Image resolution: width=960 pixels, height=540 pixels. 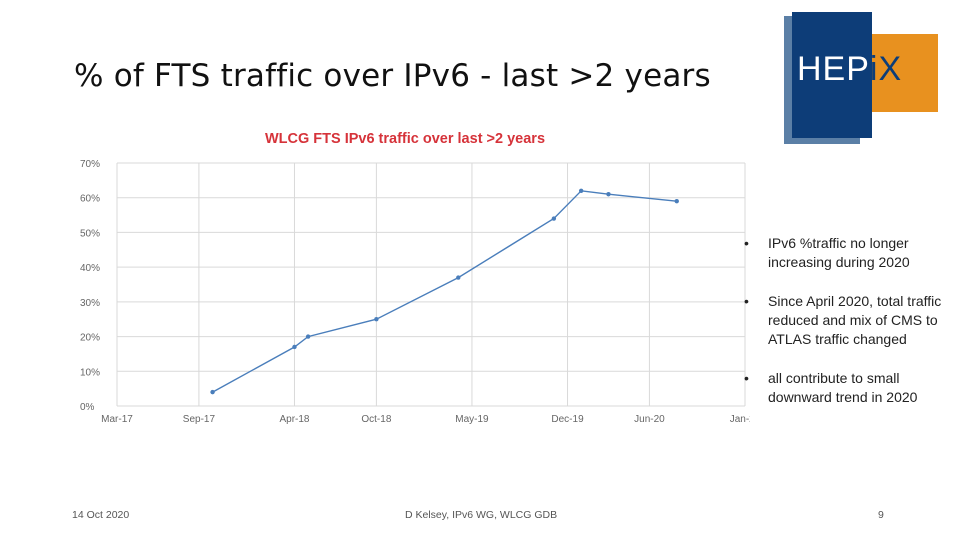 I want to click on logo-blue-block, so click(x=832, y=75).